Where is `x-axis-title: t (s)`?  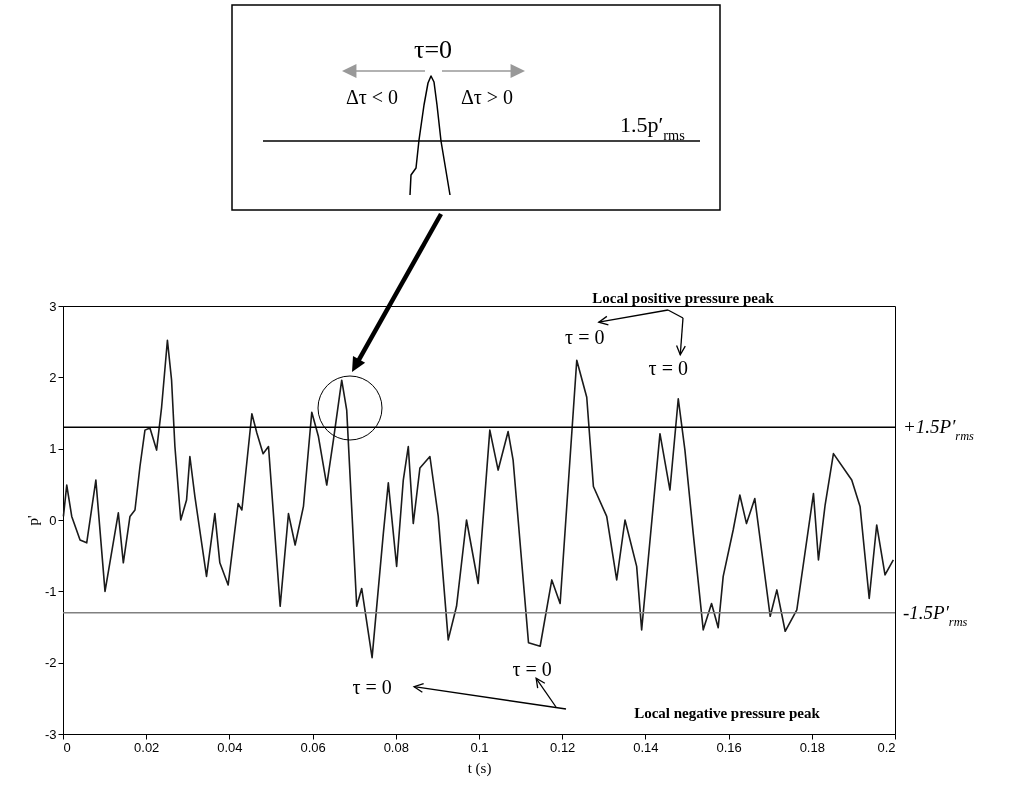
x-axis-title: t (s) is located at coordinates (479, 768).